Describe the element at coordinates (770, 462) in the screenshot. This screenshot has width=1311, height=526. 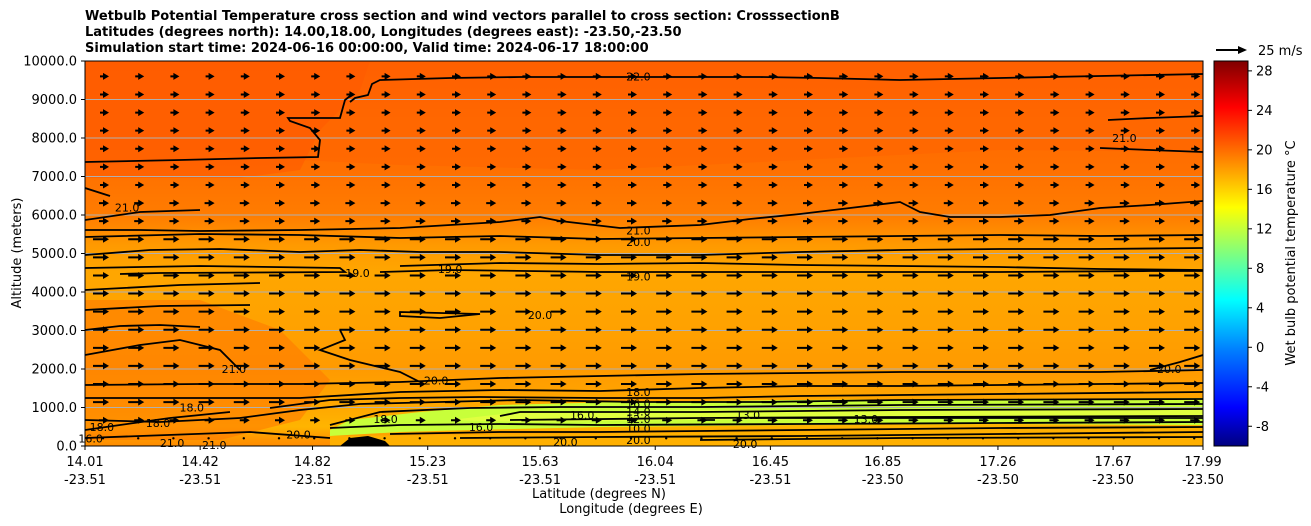
I see `x-tick-label-lat: 16.45` at that location.